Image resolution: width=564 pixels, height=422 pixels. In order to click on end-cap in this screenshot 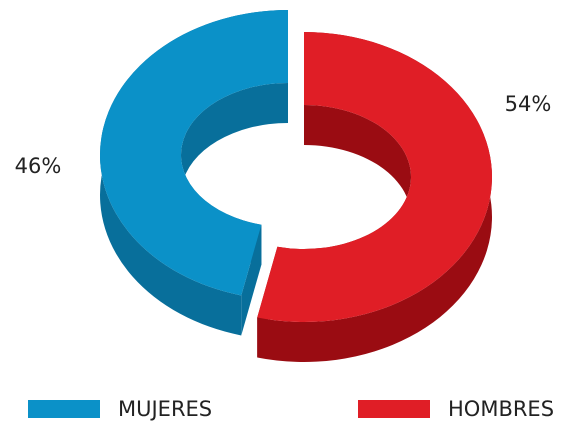, I will do `click(251, 280)`.